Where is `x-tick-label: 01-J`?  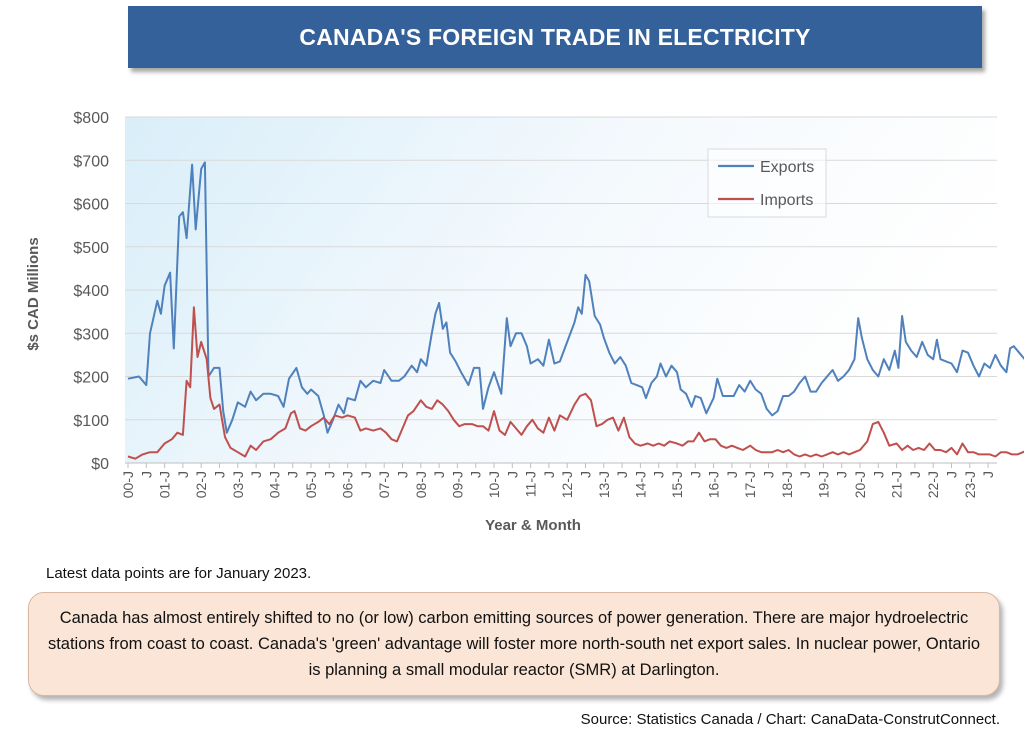 x-tick-label: 01-J is located at coordinates (165, 484).